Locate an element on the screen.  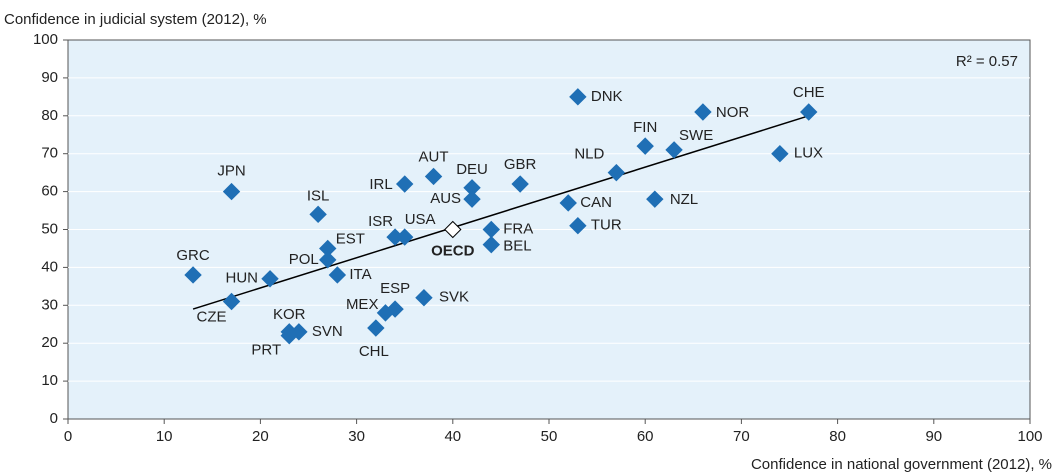
point-label: POL is located at coordinates (304, 259).